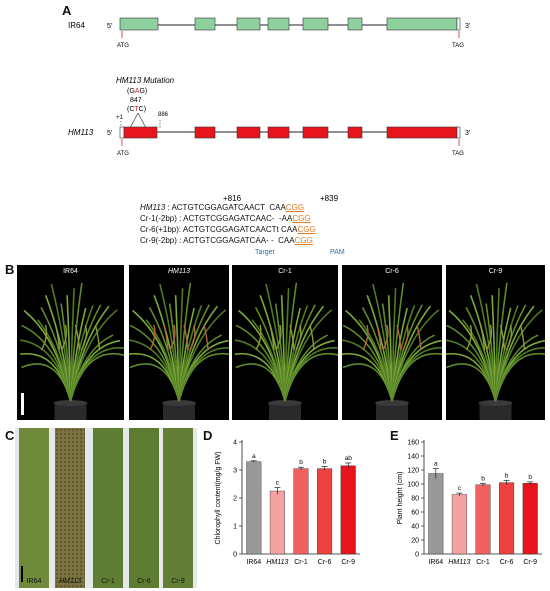 This screenshot has width=550, height=591. Describe the element at coordinates (34, 508) in the screenshot. I see `leaf-strip: IR64` at that location.